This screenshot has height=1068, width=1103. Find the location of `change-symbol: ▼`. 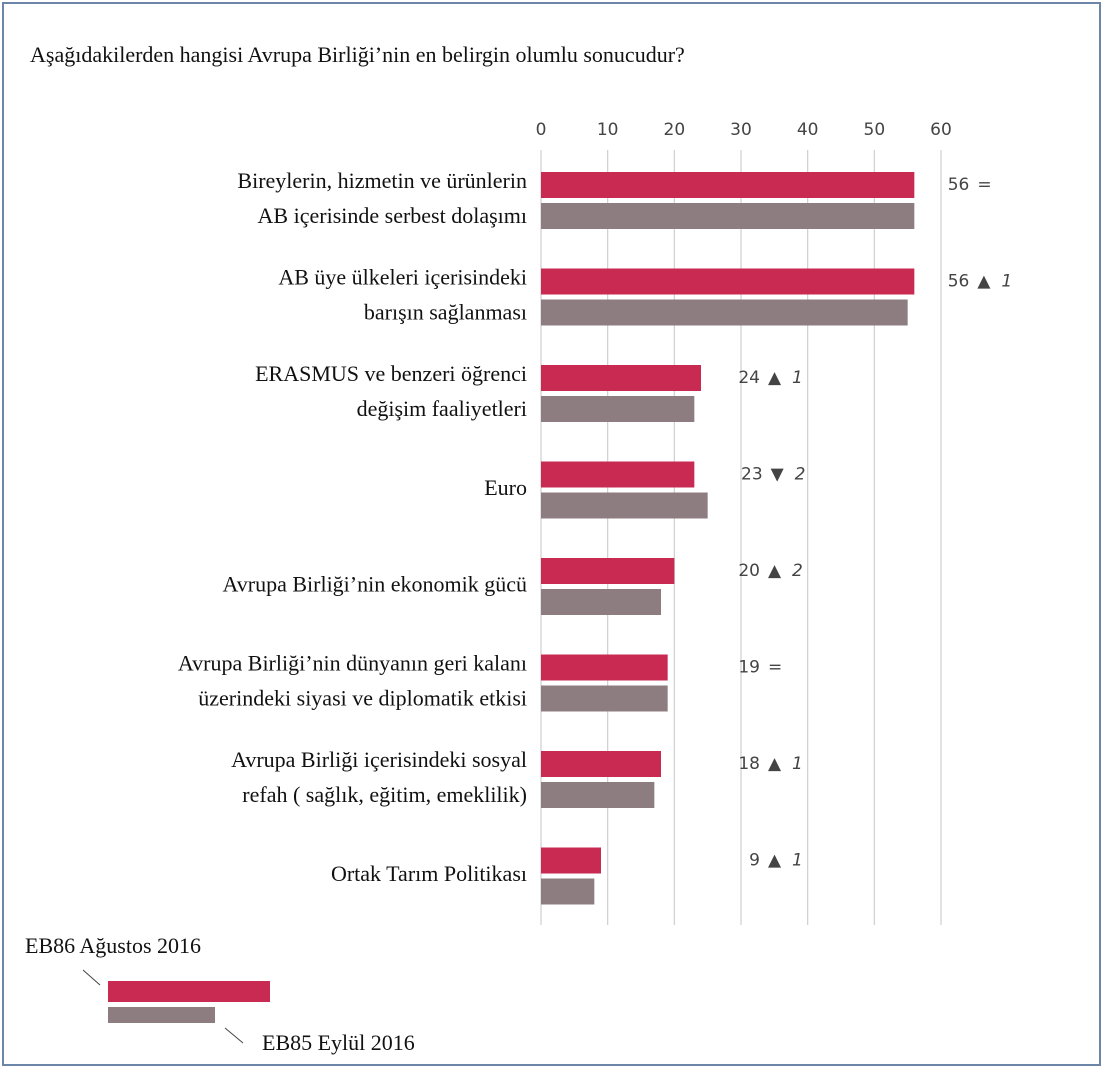

change-symbol: ▼ is located at coordinates (778, 475).